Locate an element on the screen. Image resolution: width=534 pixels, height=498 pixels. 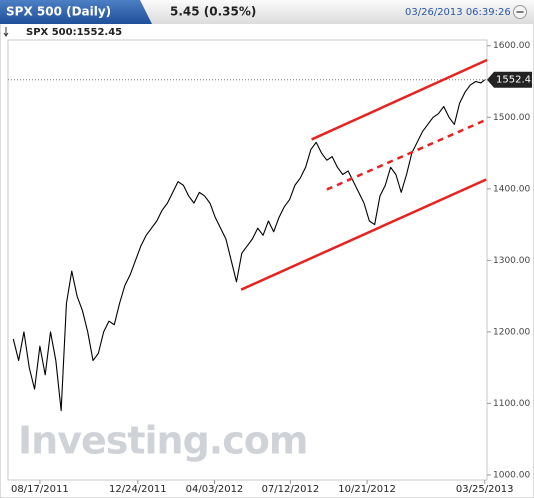
x-tick-label: 10/21/2012 is located at coordinates (367, 489).